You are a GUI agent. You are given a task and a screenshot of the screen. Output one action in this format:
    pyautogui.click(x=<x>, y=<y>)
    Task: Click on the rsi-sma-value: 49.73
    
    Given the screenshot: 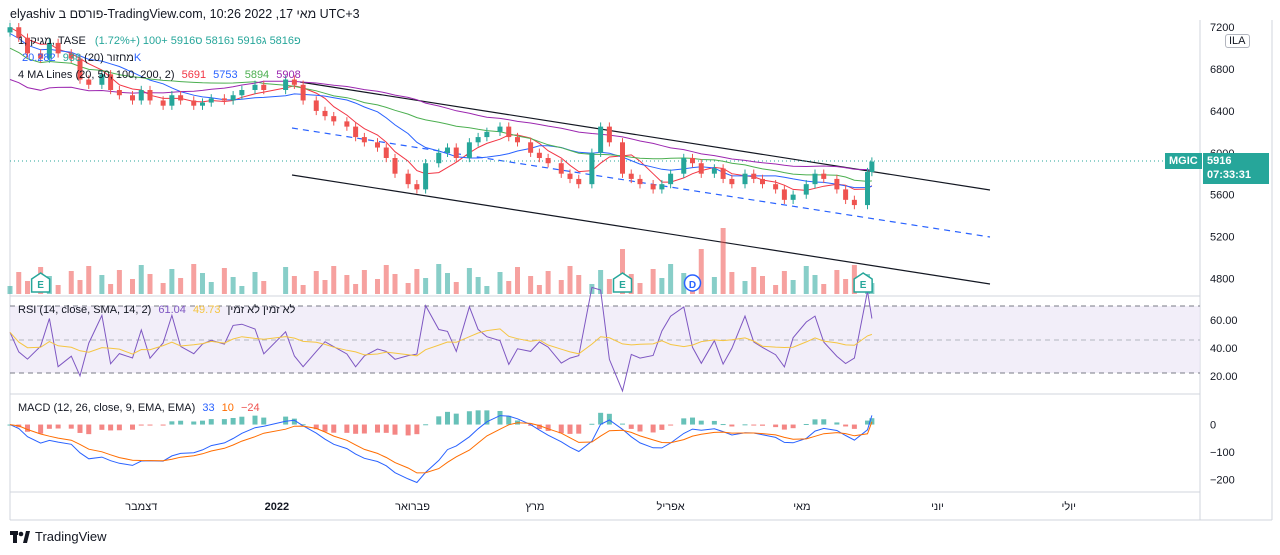 What is the action you would take?
    pyautogui.click(x=206, y=310)
    